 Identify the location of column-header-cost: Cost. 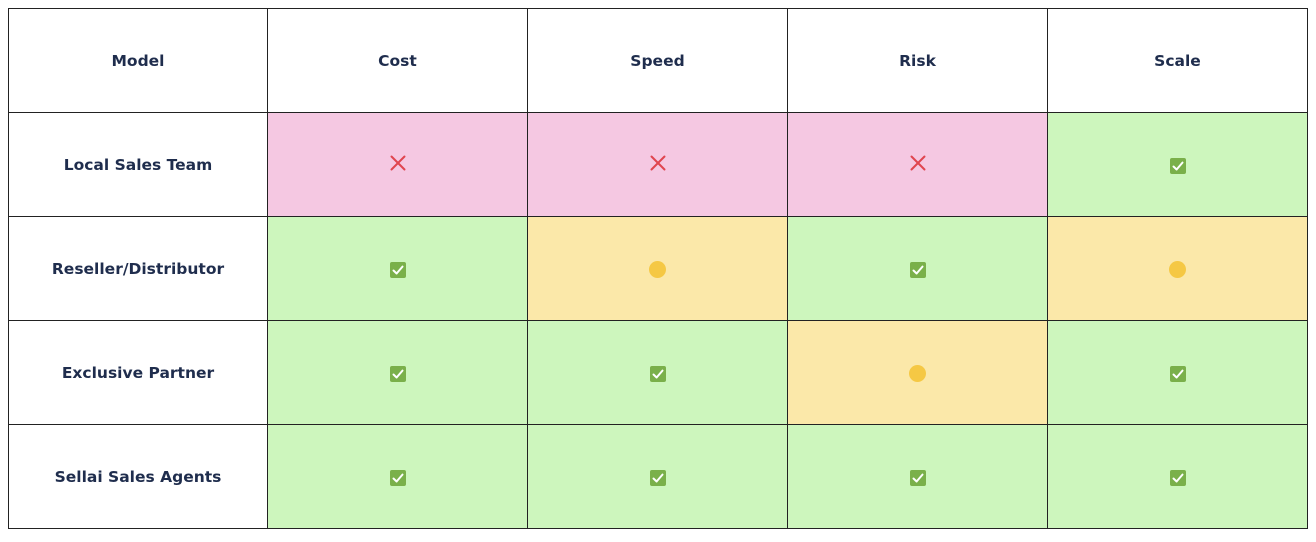
(397, 60).